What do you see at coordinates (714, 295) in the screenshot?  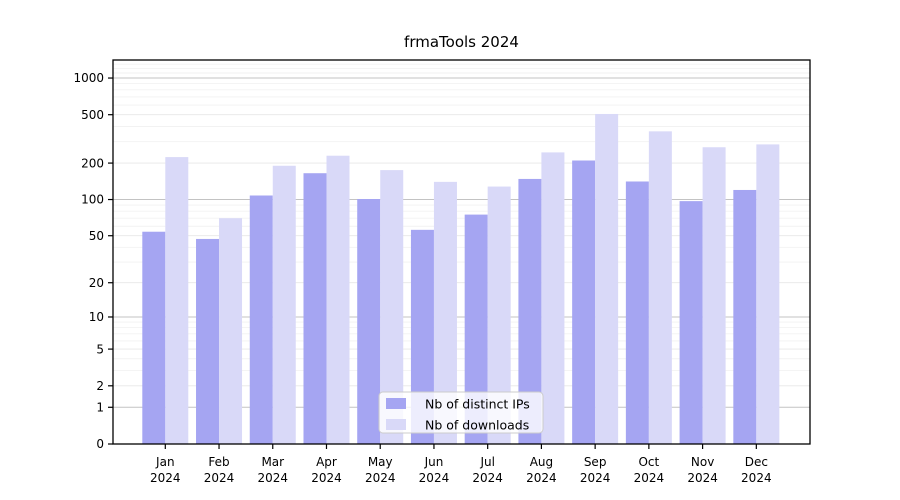 I see `bar-downloads-nov` at bounding box center [714, 295].